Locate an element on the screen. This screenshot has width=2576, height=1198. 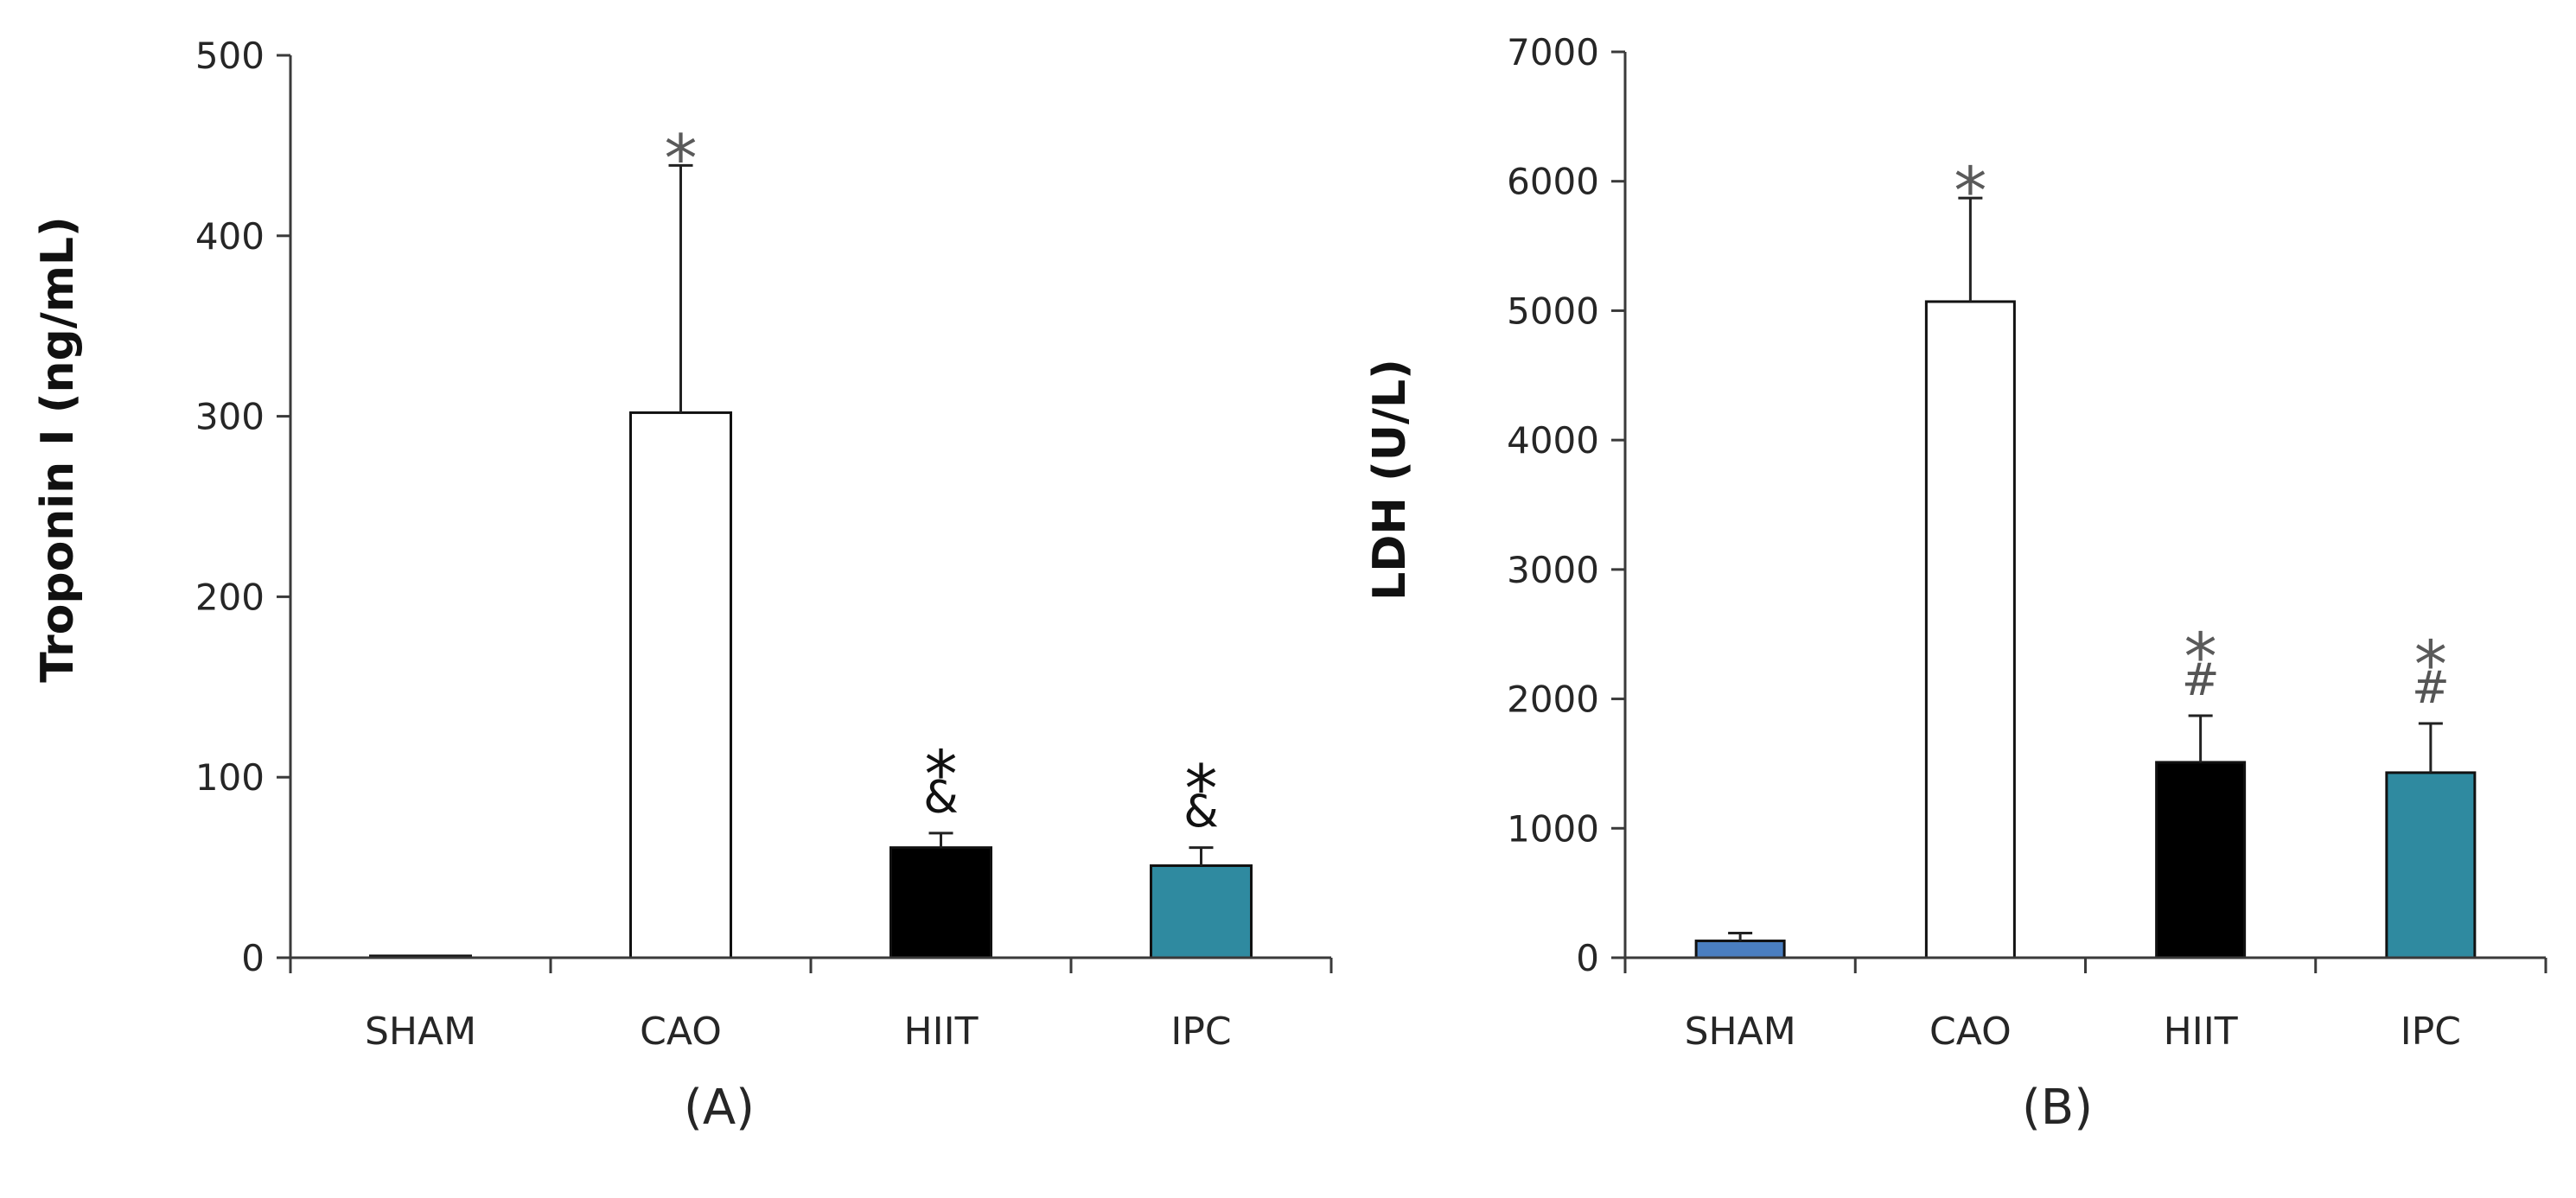
panel-a-significance-marks: *&* &* is located at coordinates (942, 479).